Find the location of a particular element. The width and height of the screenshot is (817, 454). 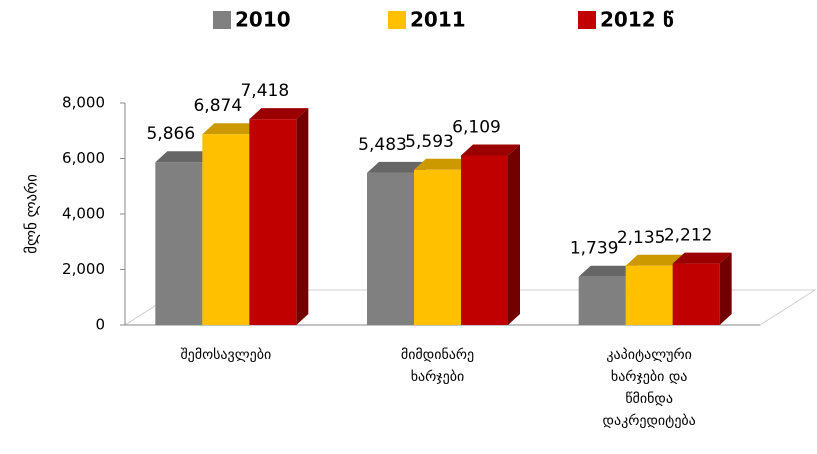

data-label: 5,483 is located at coordinates (382, 145).